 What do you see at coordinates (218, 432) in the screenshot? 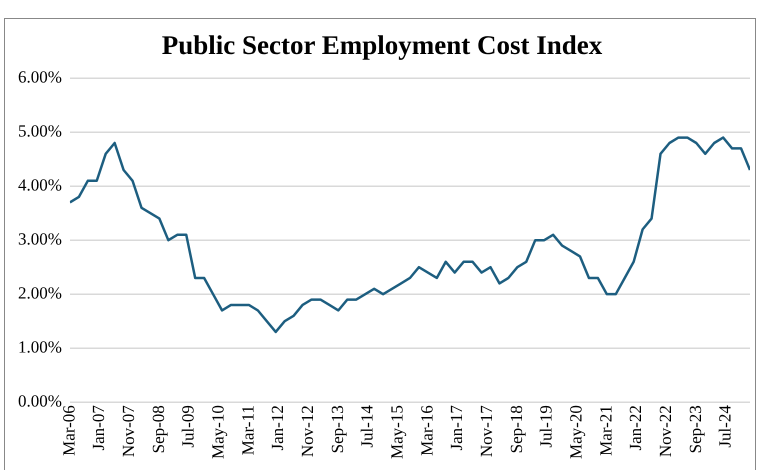
I see `x-tick-label: May-10` at bounding box center [218, 432].